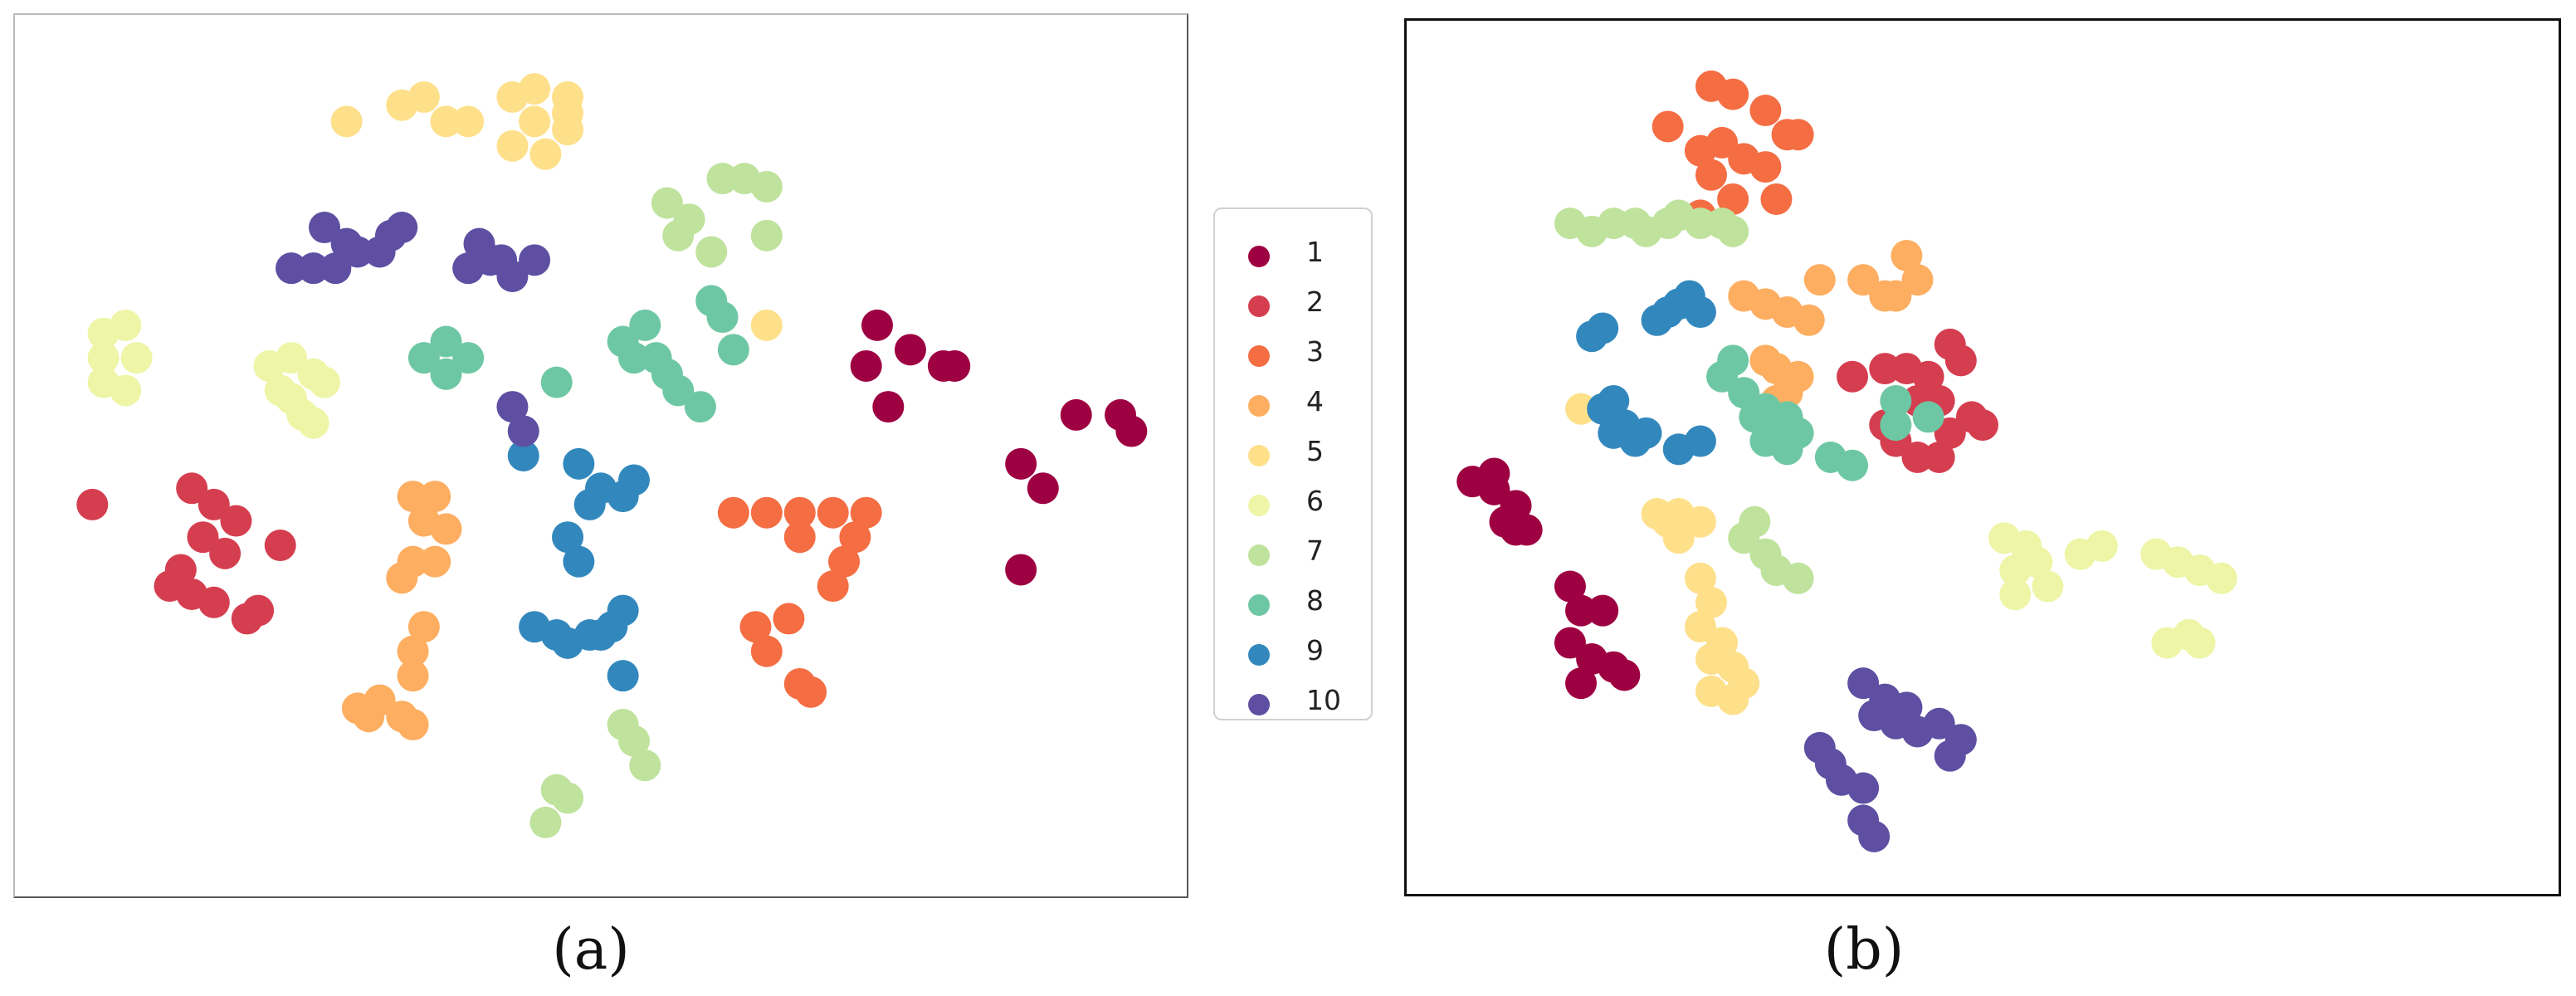 The image size is (2576, 996). What do you see at coordinates (1293, 505) in the screenshot?
I see `legend-item-6: 6` at bounding box center [1293, 505].